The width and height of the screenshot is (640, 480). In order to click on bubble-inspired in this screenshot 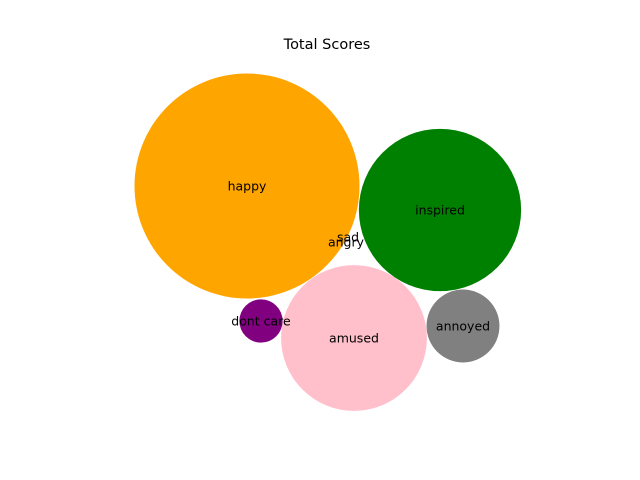, I will do `click(440, 210)`.